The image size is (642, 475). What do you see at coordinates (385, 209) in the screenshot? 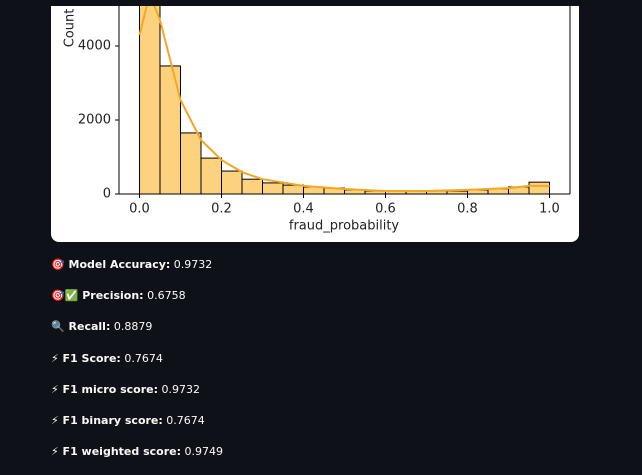
I see `x-tick-label: 0.6` at bounding box center [385, 209].